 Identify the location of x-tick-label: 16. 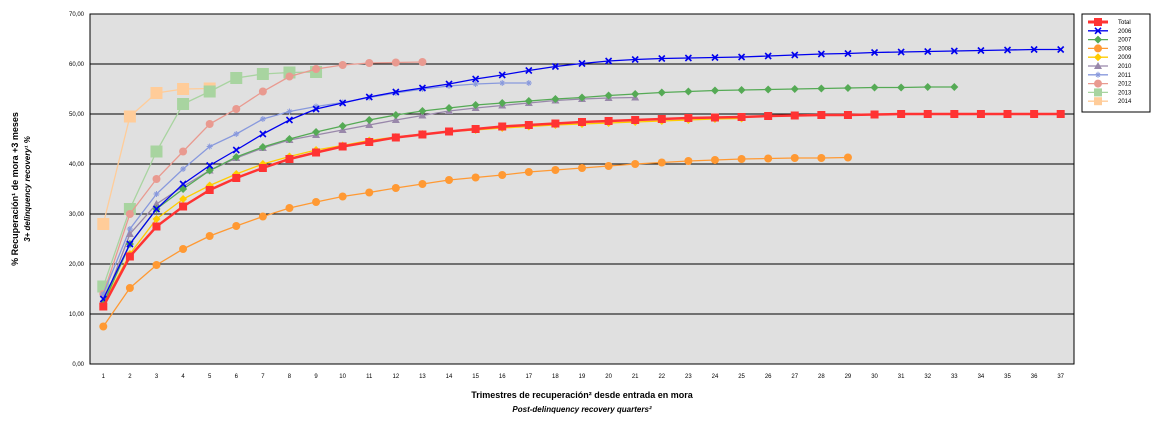
(502, 377).